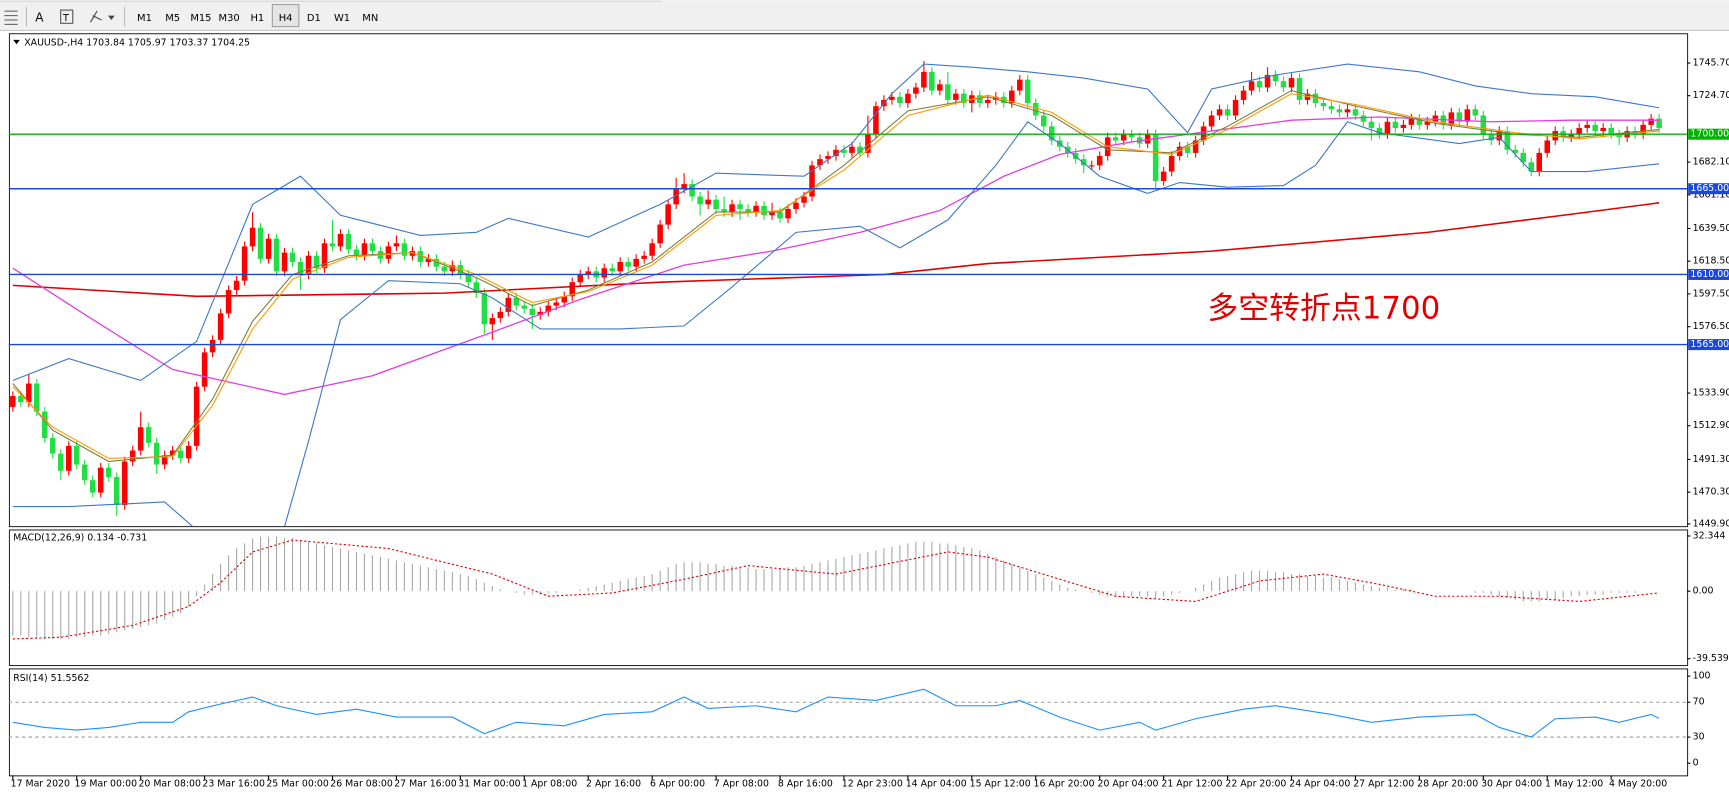 This screenshot has width=1729, height=792. What do you see at coordinates (172, 18) in the screenshot?
I see `timeframe-button: M5` at bounding box center [172, 18].